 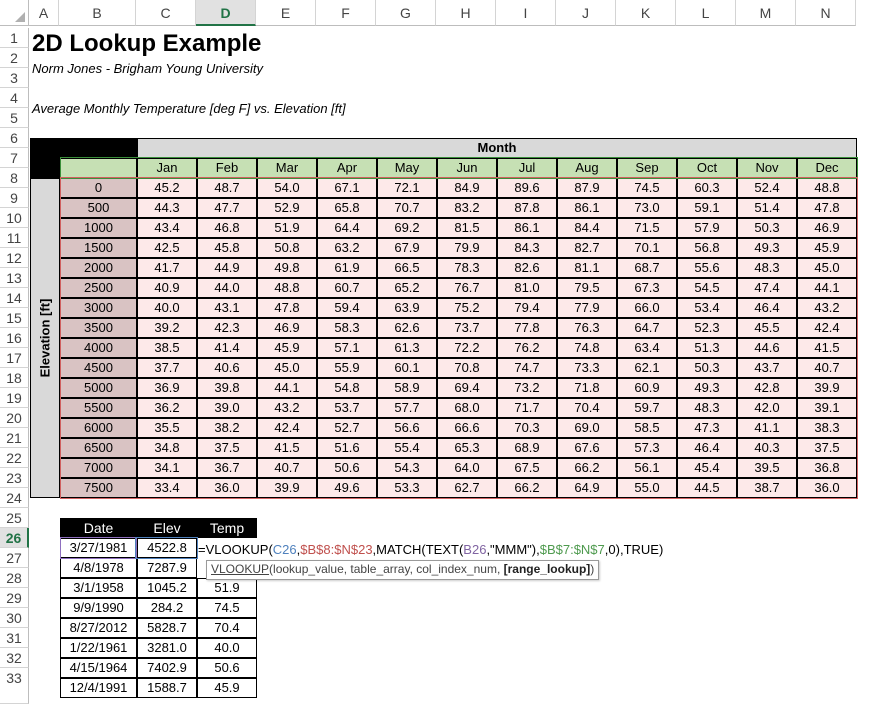 What do you see at coordinates (287, 208) in the screenshot?
I see `temp-cell: 52.9` at bounding box center [287, 208].